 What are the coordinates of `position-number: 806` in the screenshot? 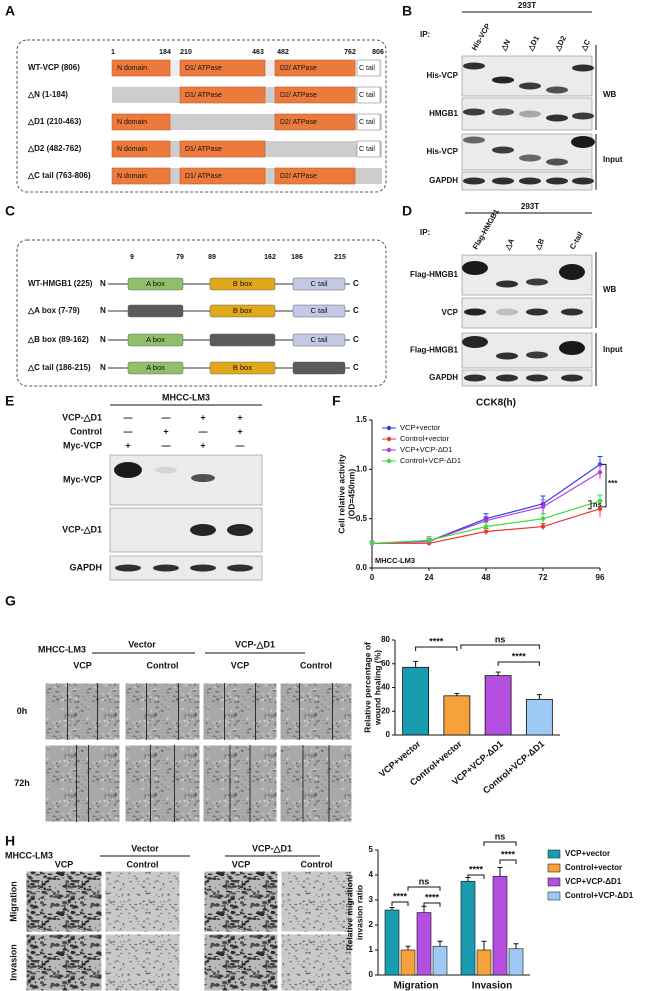 It's located at (378, 52).